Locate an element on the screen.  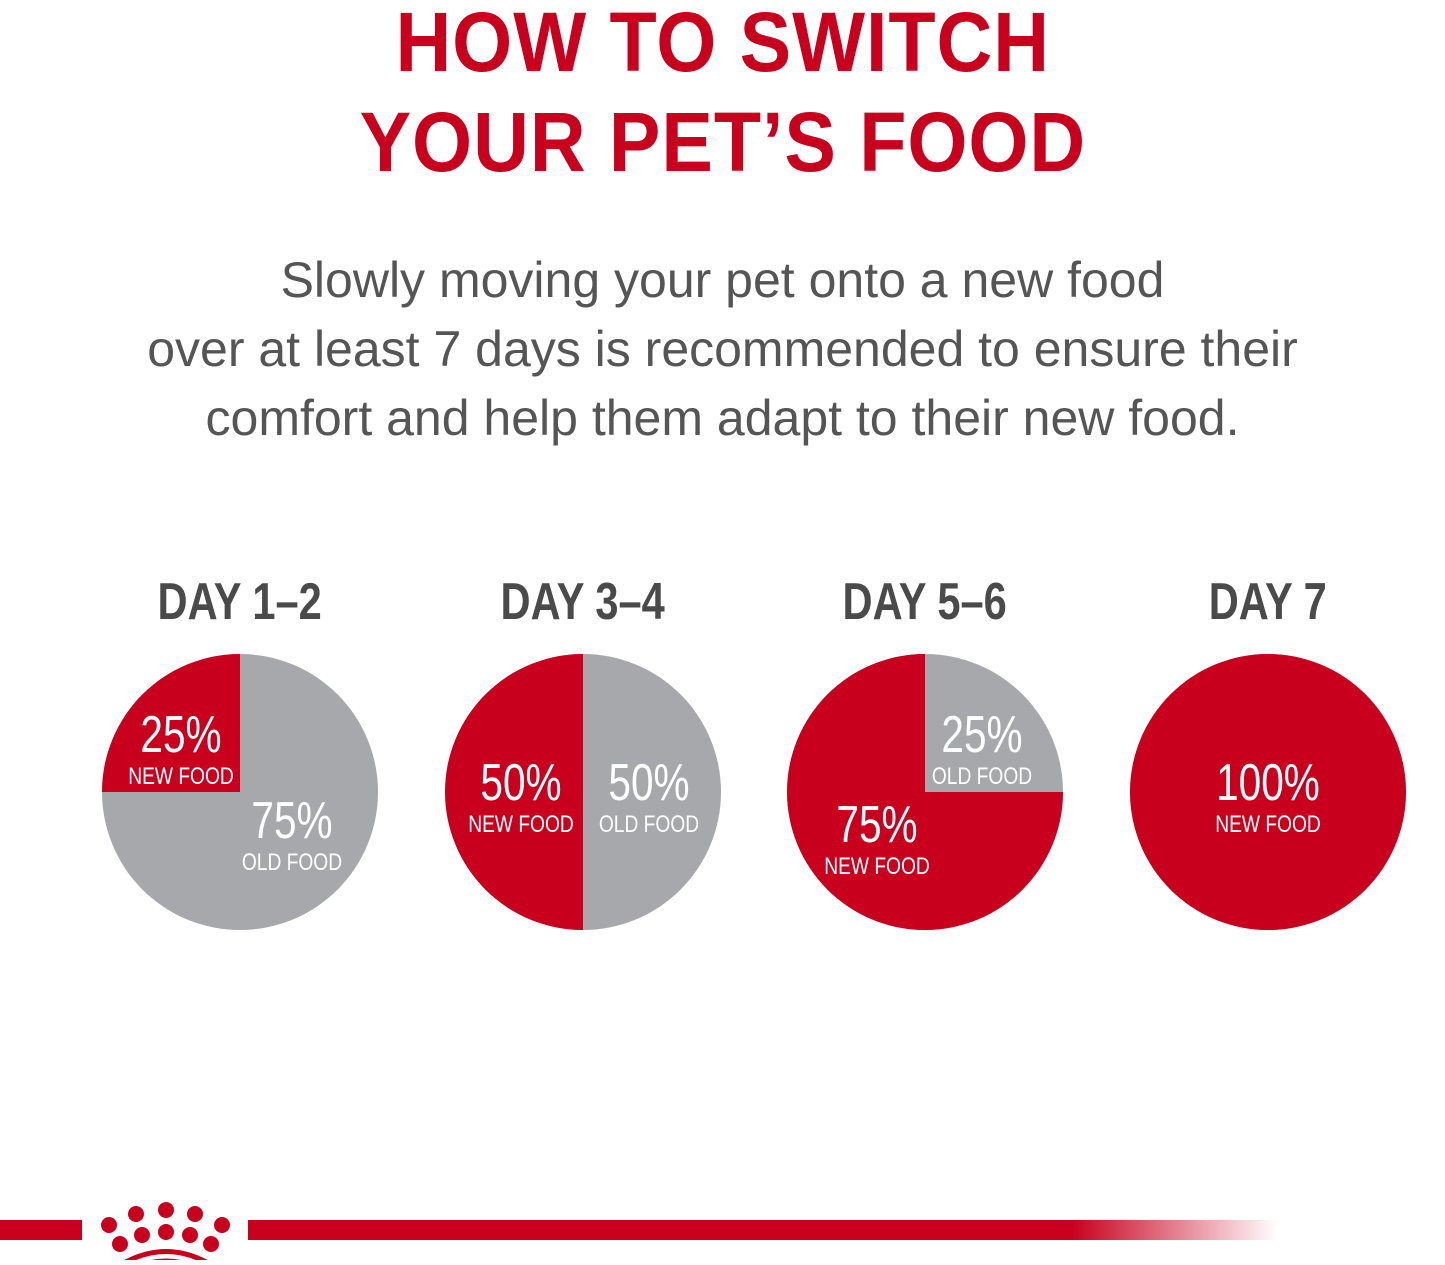
slice-percent-label: 100% is located at coordinates (1268, 782).